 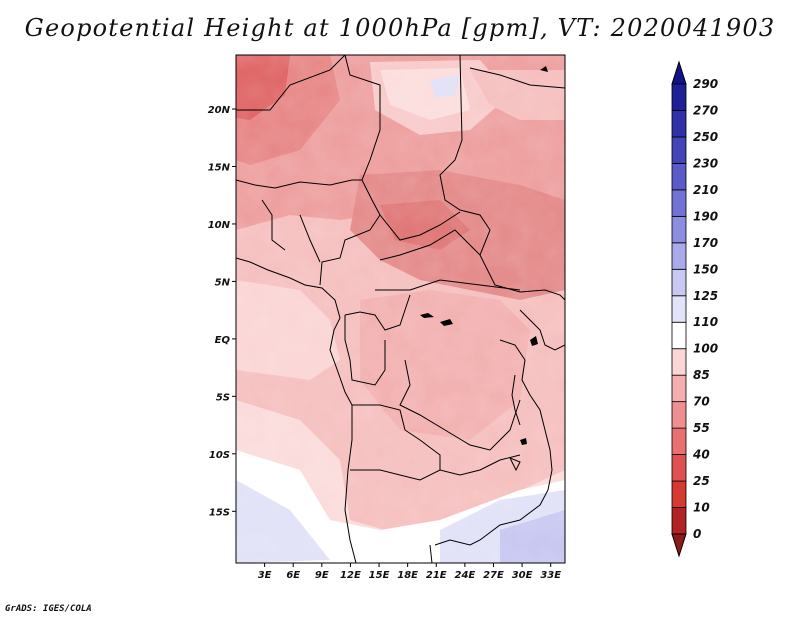 I want to click on y-tick-label: EQ, so click(x=223, y=340).